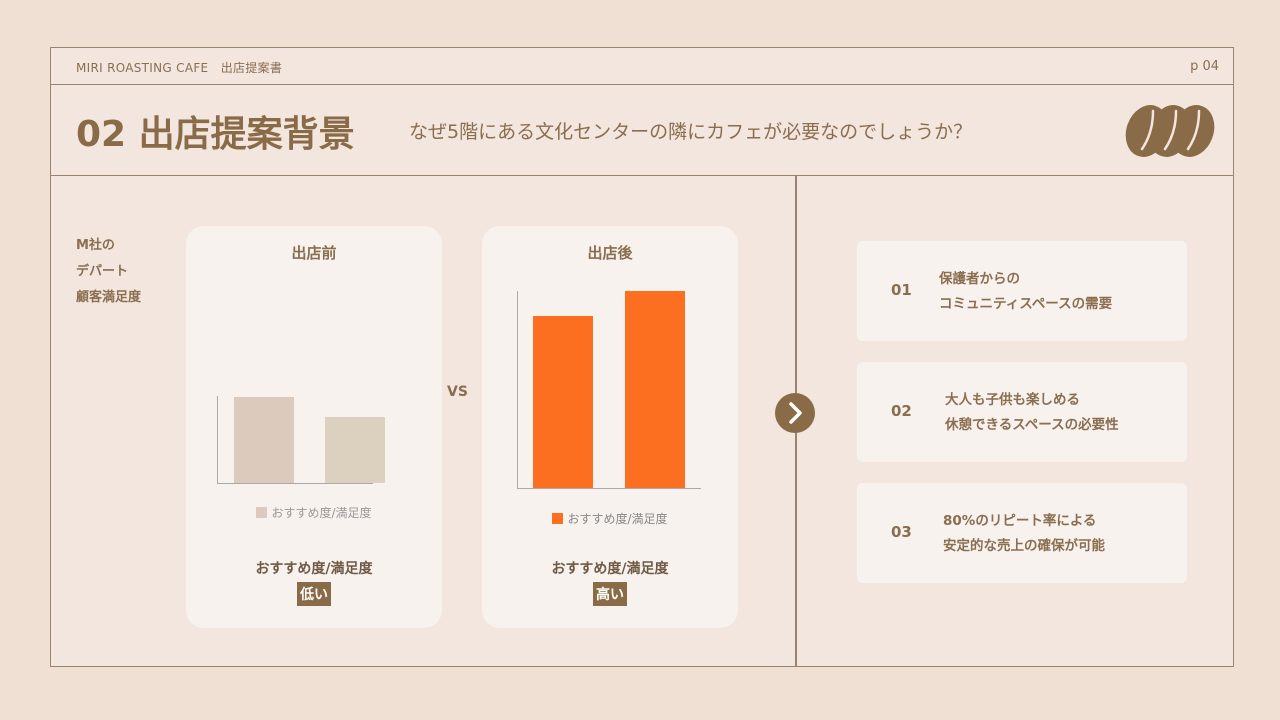  I want to click on reason-line: 大人も子供も楽しめる, so click(1012, 400).